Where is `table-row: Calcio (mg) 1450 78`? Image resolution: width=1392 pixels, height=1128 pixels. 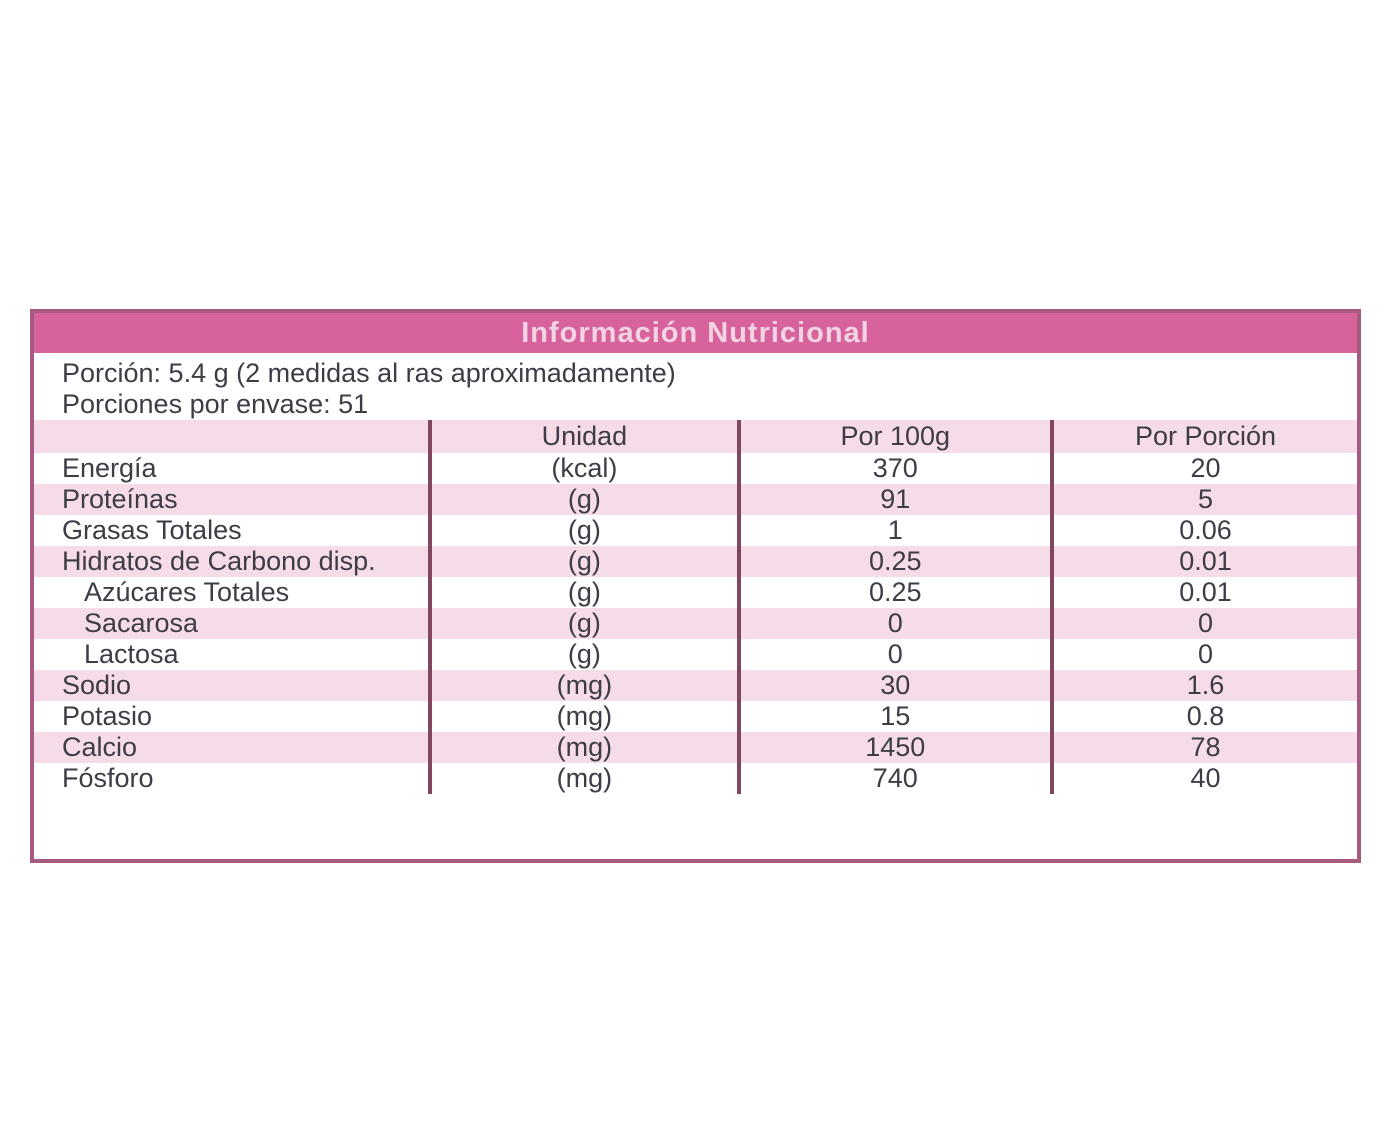 table-row: Calcio (mg) 1450 78 is located at coordinates (695, 747).